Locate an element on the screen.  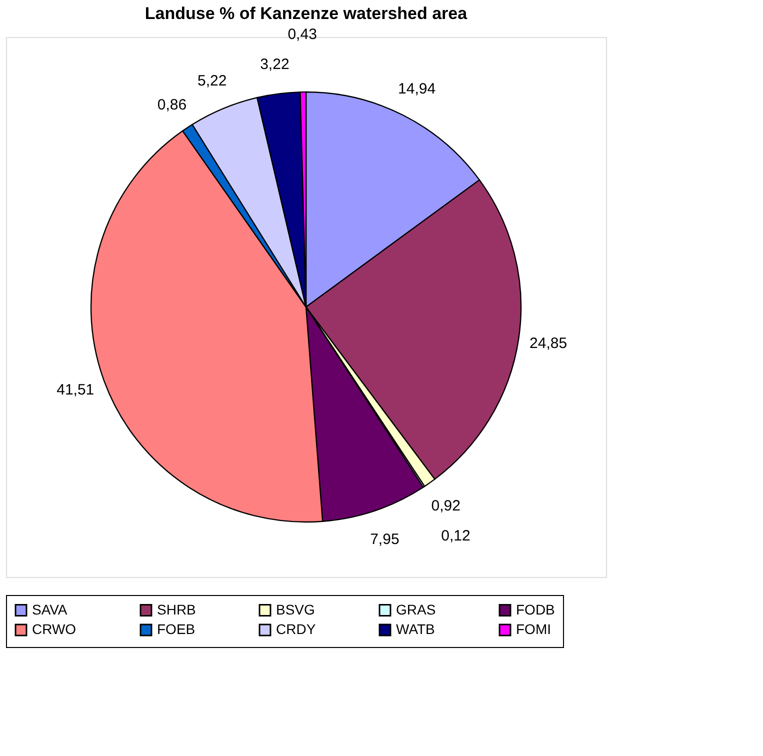
legend-label: SHRB is located at coordinates (176, 609).